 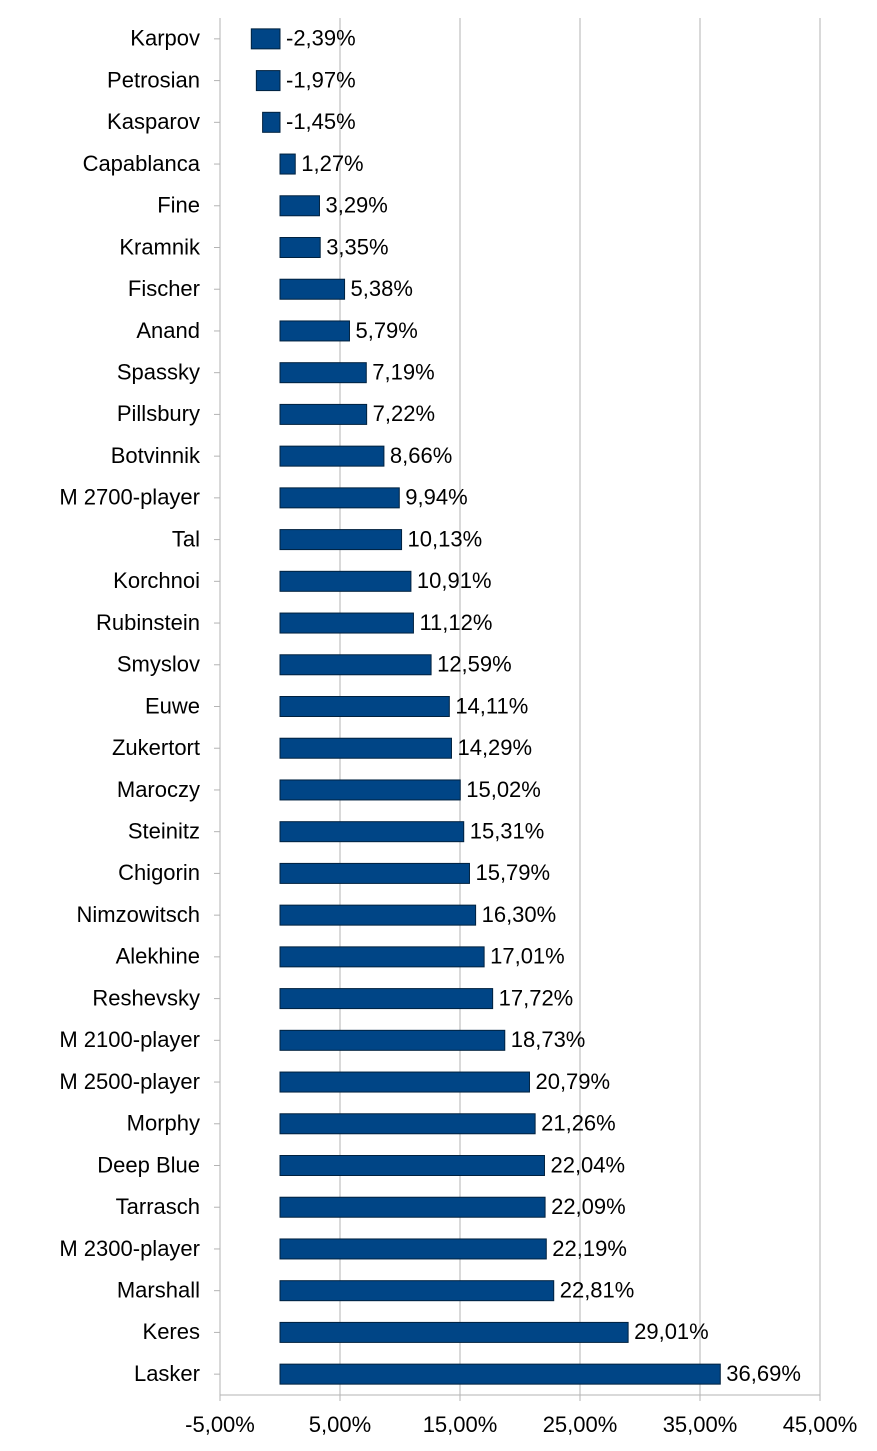 What do you see at coordinates (129, 497) in the screenshot?
I see `y-tick-label: M 2700-player` at bounding box center [129, 497].